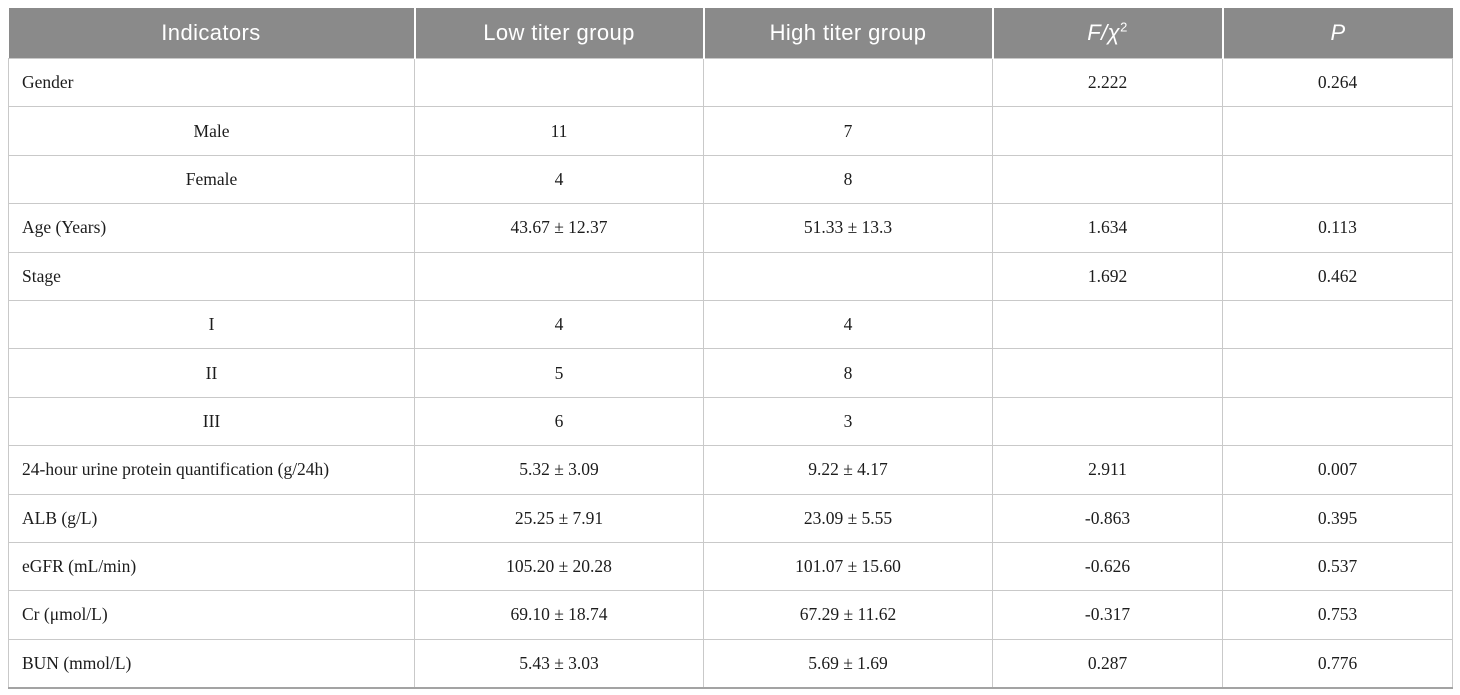 The image size is (1460, 695). What do you see at coordinates (559, 421) in the screenshot?
I see `cell-low: 6` at bounding box center [559, 421].